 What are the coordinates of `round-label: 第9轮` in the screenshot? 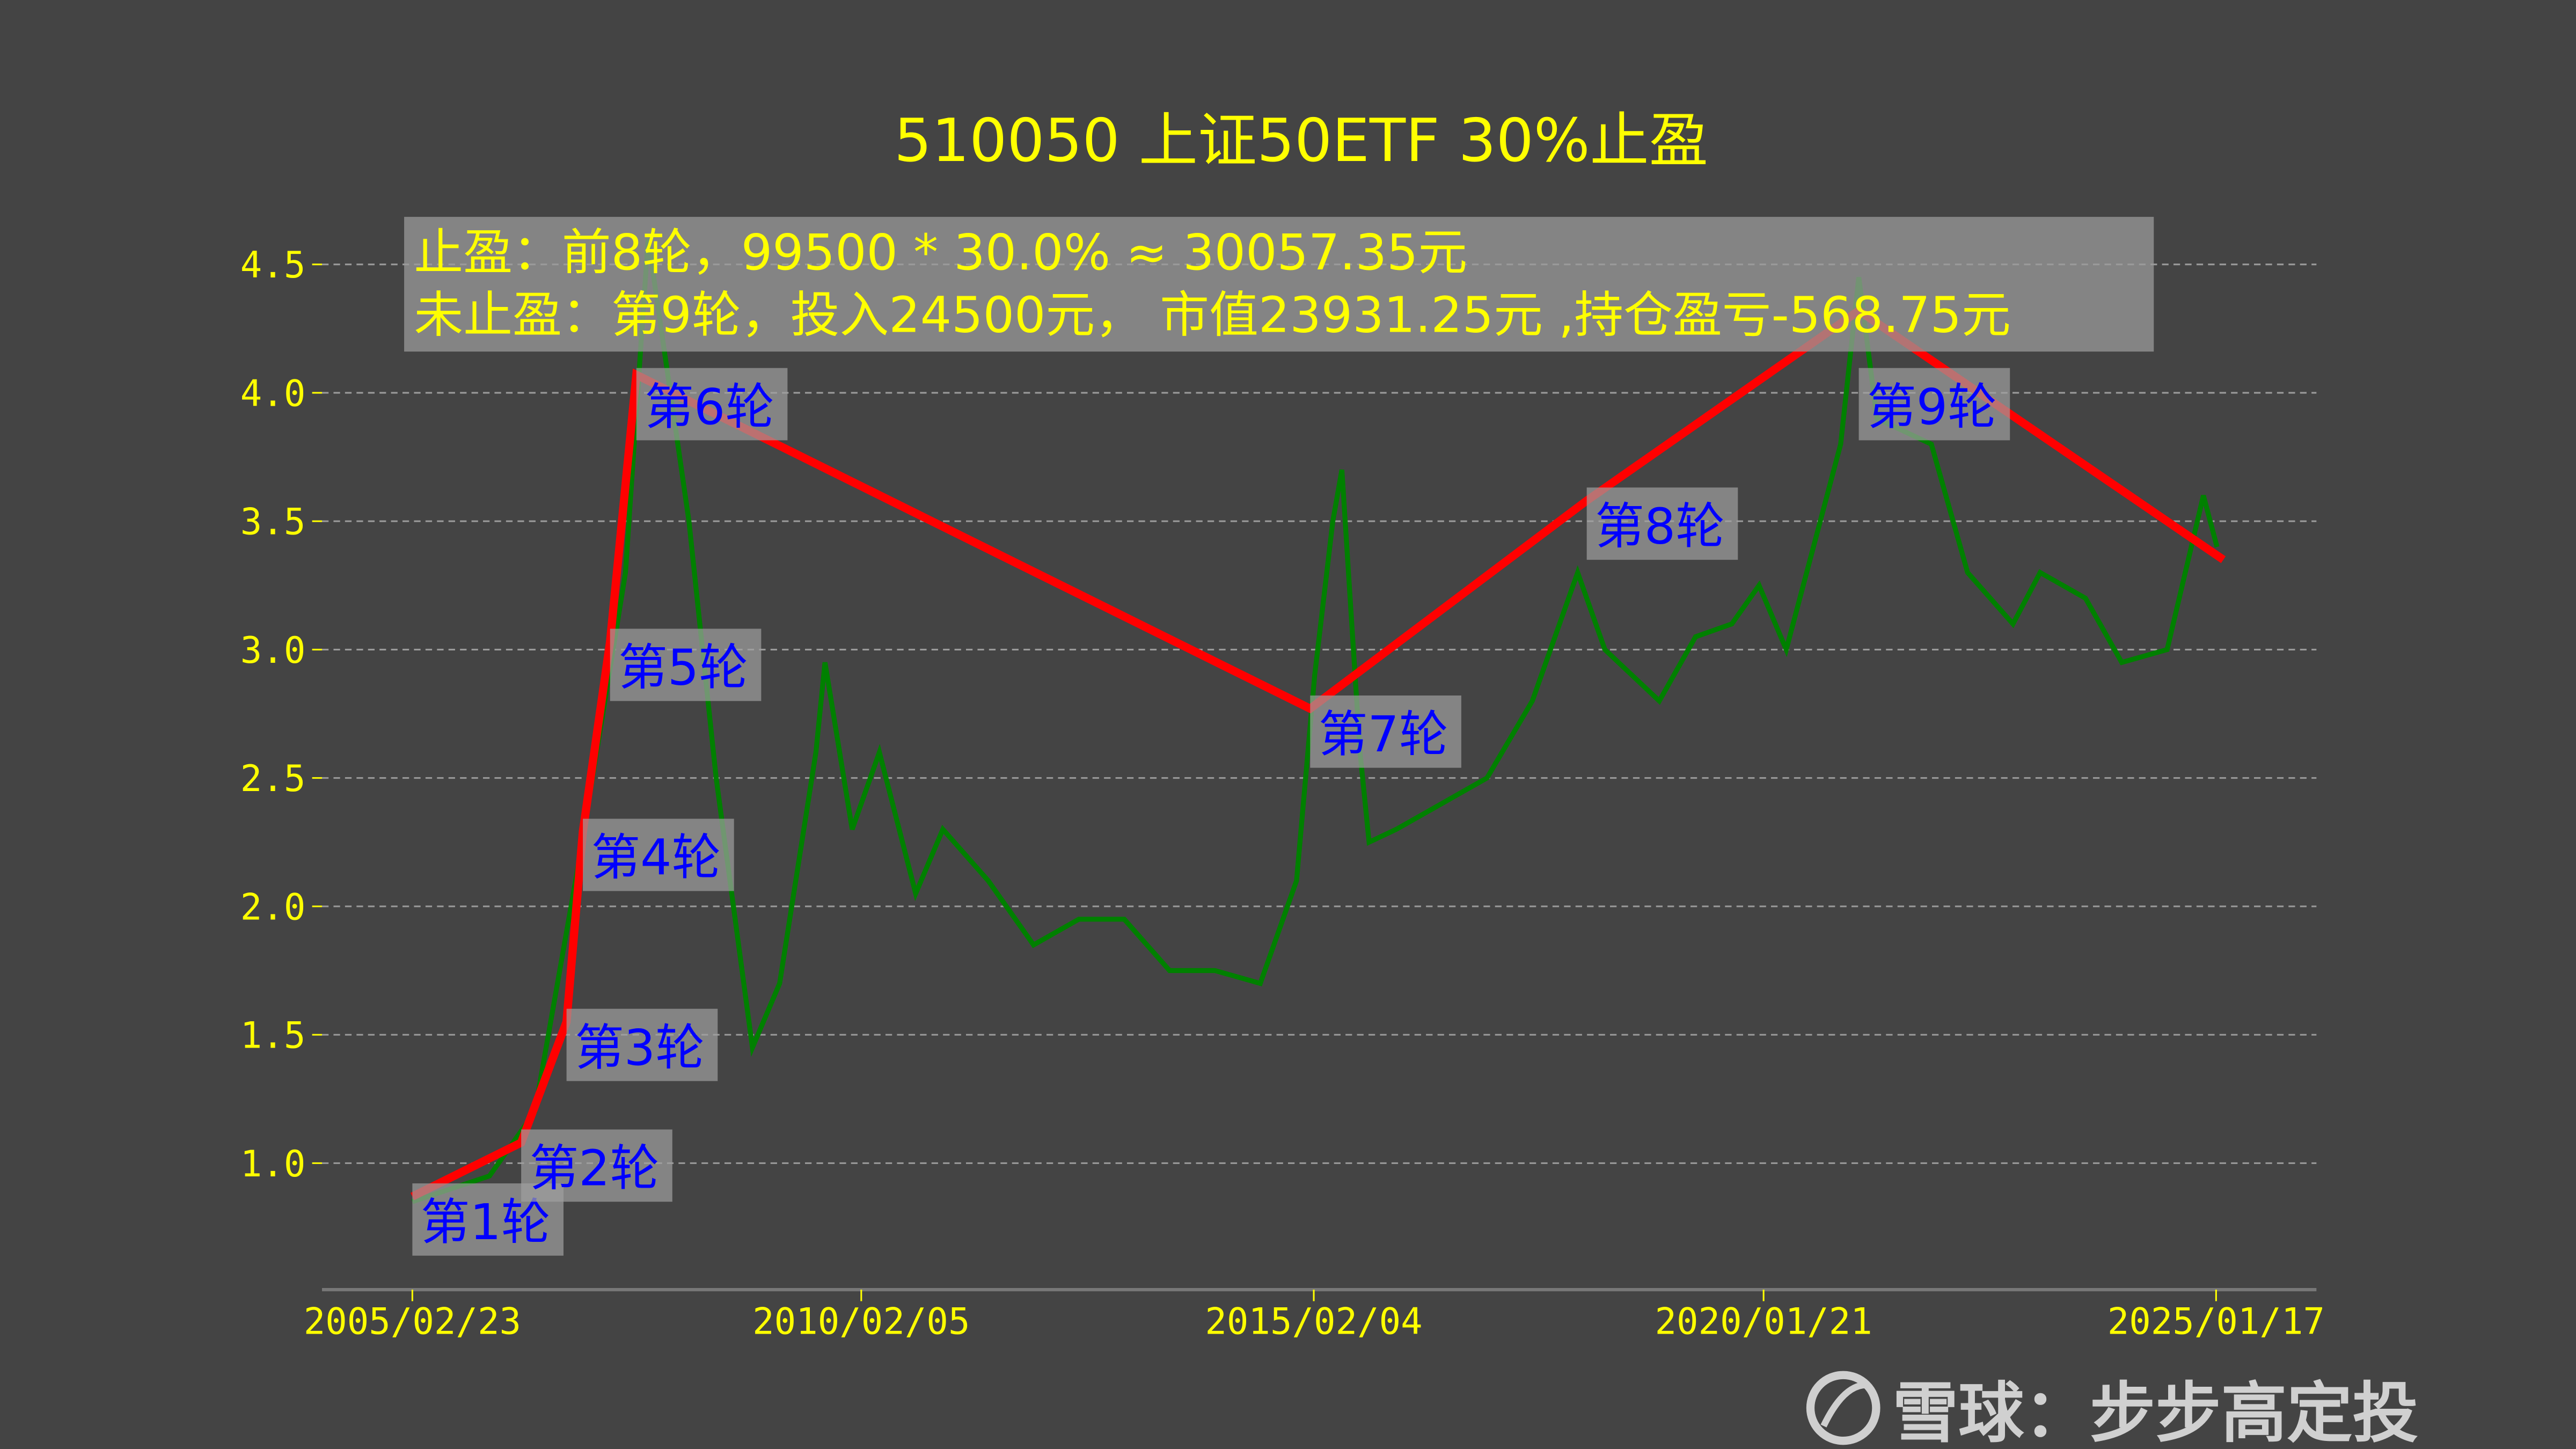 It's located at (1934, 404).